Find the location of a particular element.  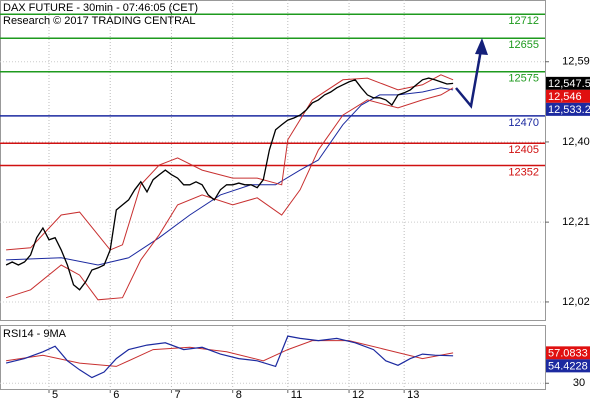

price-tag-label: 12,546 is located at coordinates (565, 97).